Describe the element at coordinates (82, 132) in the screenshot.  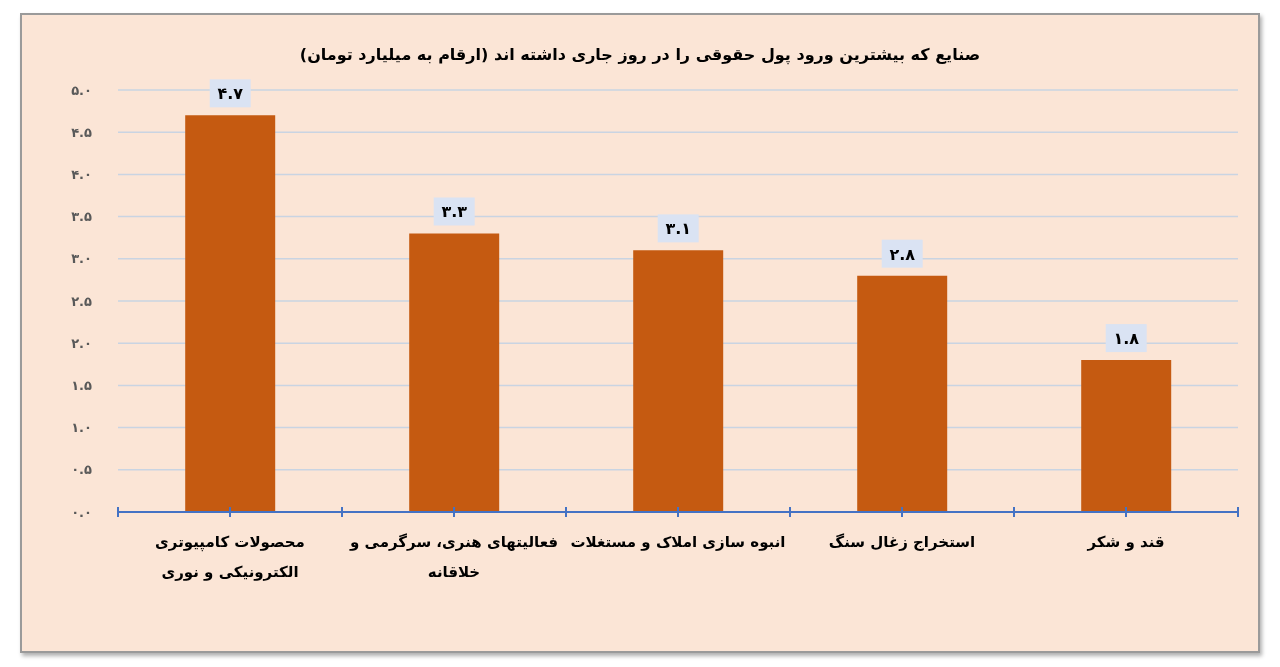
I see `y-tick-label: ۴.۵` at that location.